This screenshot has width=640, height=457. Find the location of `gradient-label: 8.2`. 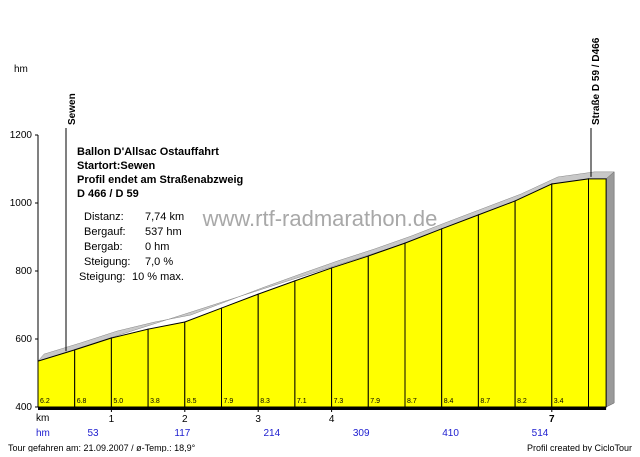

gradient-label: 8.2 is located at coordinates (522, 401).